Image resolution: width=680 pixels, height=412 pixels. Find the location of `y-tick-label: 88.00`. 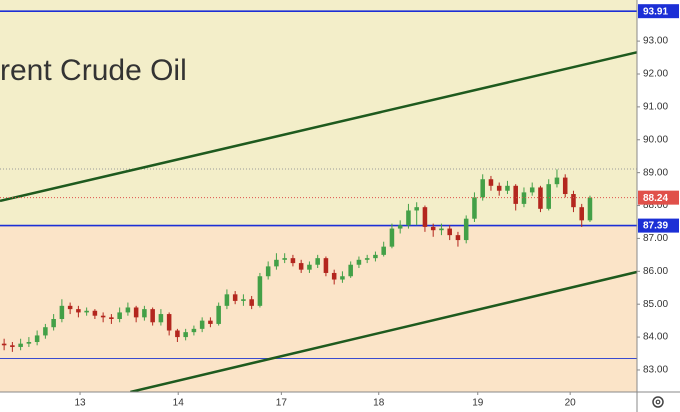

y-tick-label: 88.00 is located at coordinates (655, 205).